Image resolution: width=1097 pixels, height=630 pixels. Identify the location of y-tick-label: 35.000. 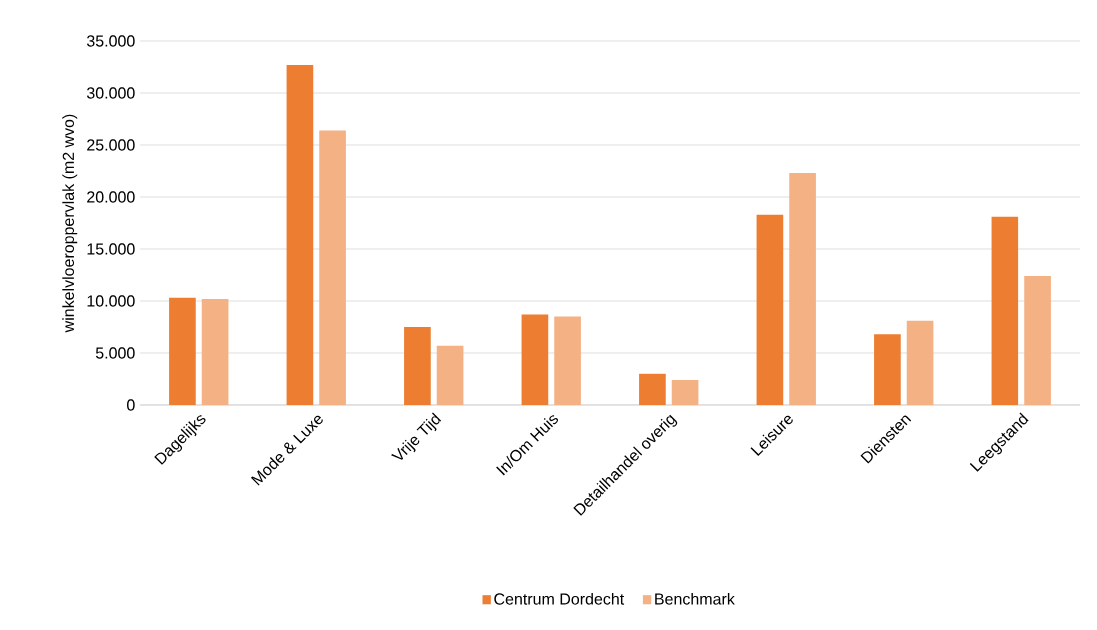
(110, 41).